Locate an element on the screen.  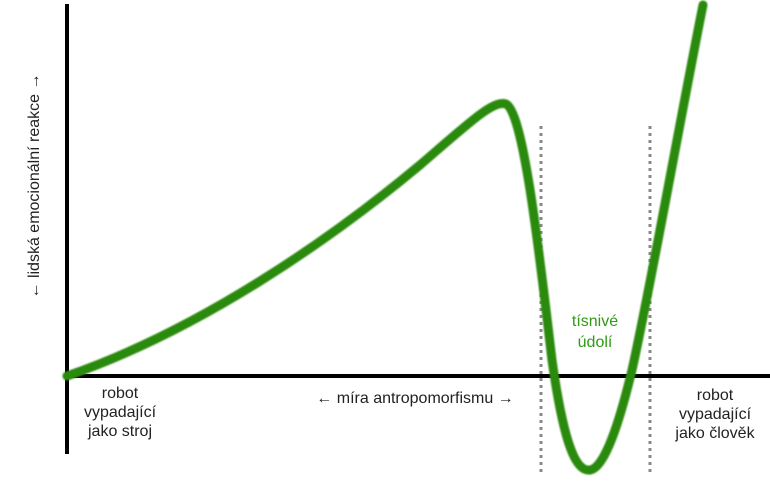
valley-label-line: údolí is located at coordinates (595, 342).